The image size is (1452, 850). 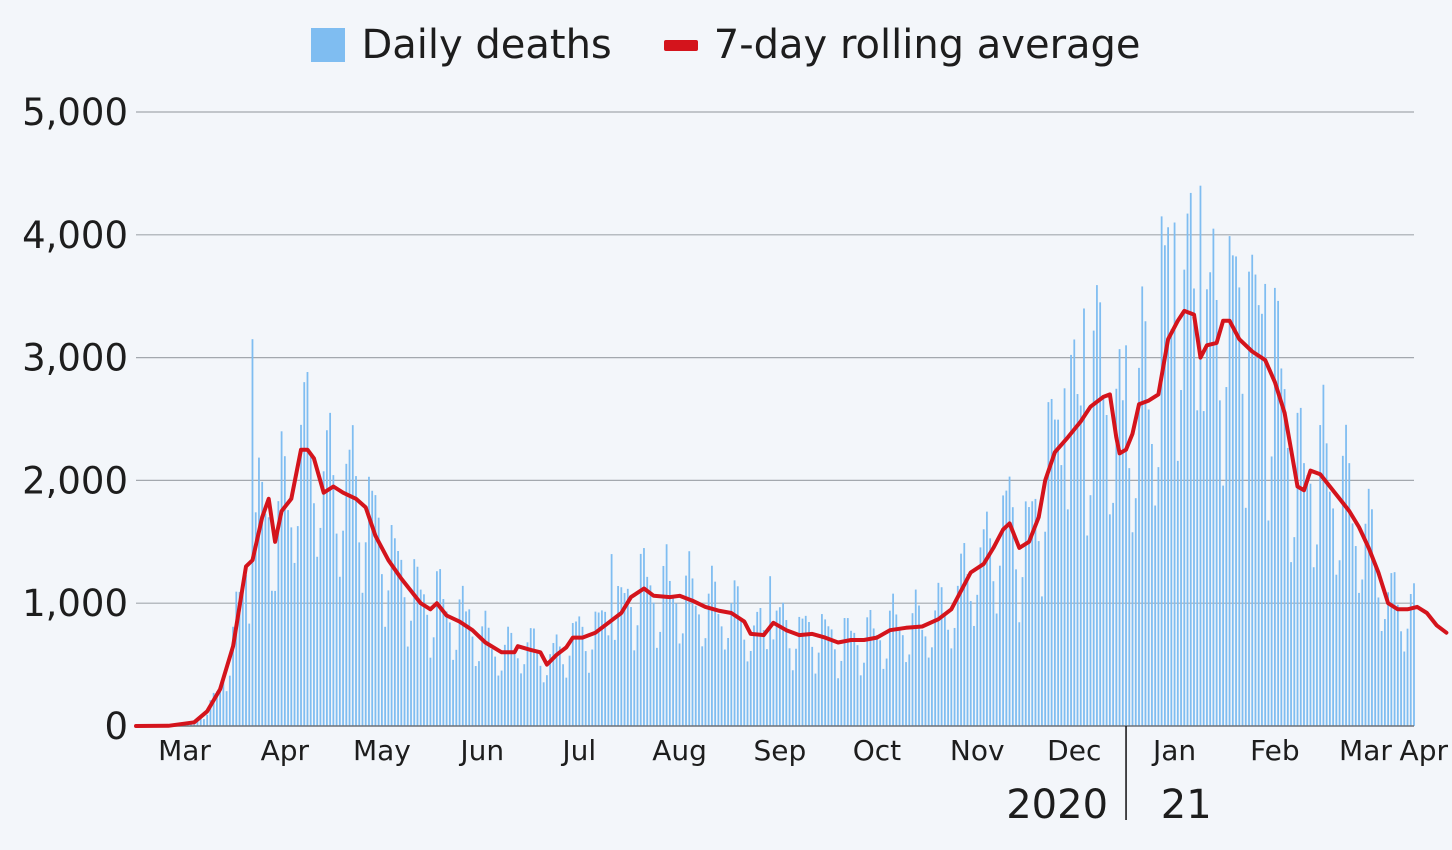 What do you see at coordinates (779, 750) in the screenshot?
I see `x-tick-label: Sep` at bounding box center [779, 750].